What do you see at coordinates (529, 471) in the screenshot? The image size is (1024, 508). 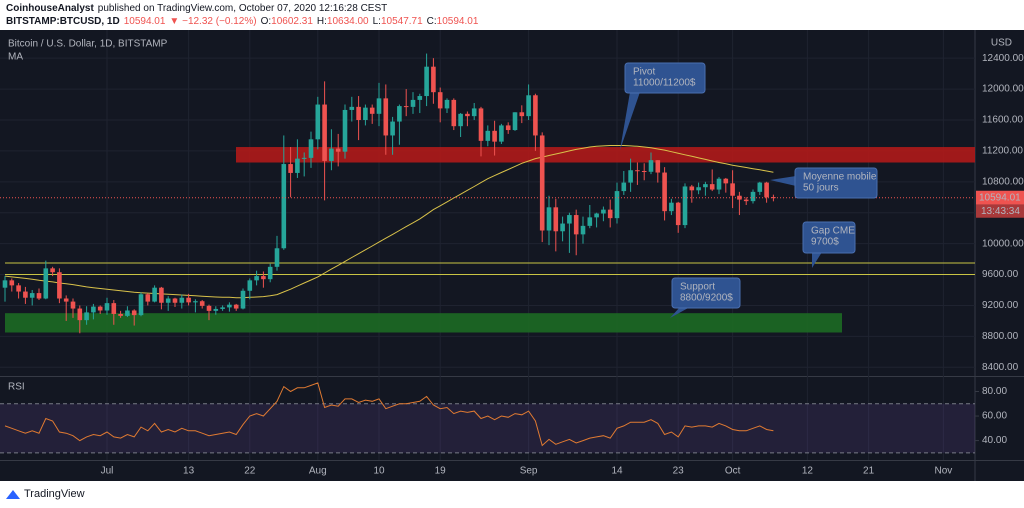 I see `x-tick-label: Sep` at bounding box center [529, 471].